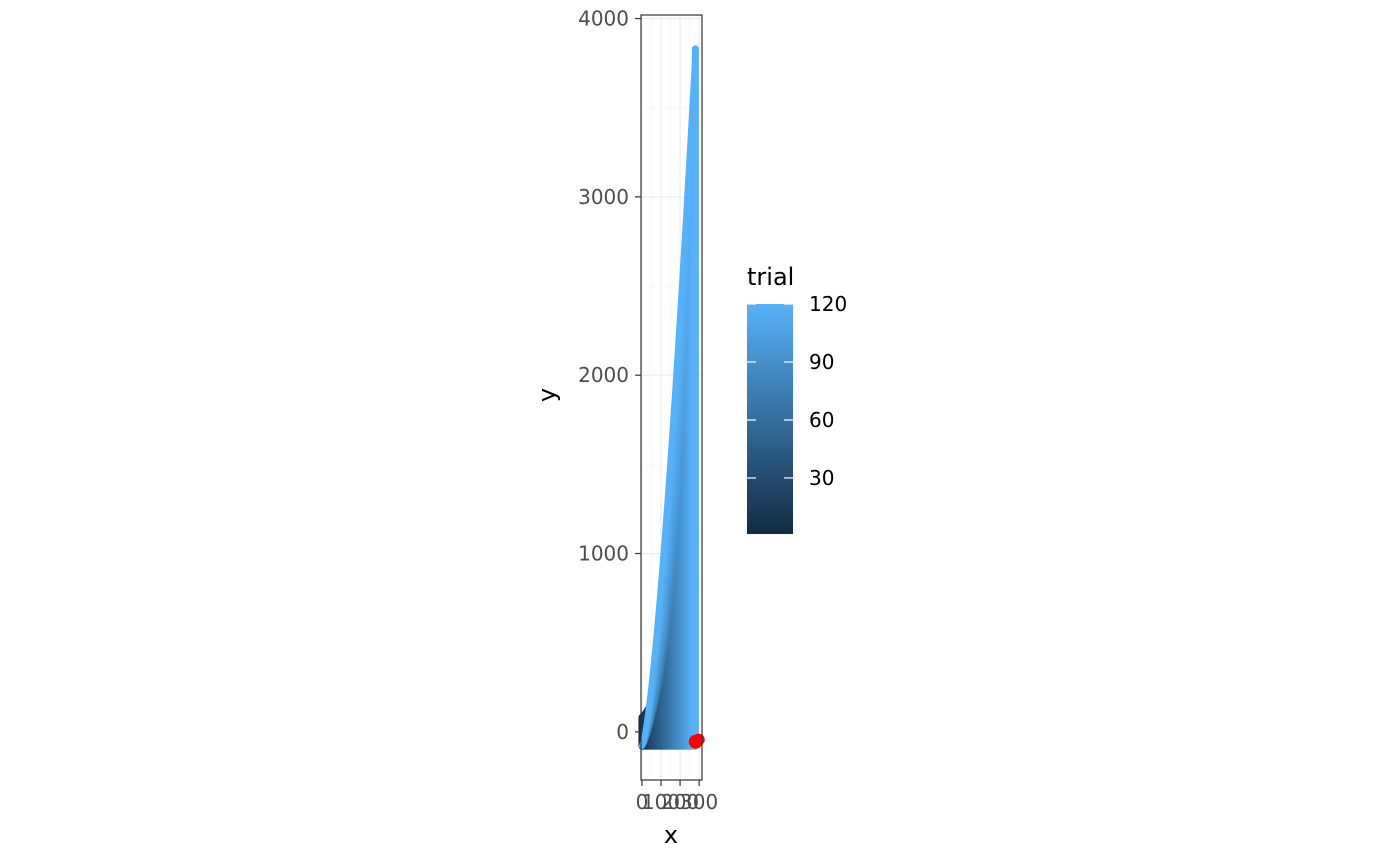 The height and width of the screenshot is (865, 1400). I want to click on legend-colorbar, so click(770, 419).